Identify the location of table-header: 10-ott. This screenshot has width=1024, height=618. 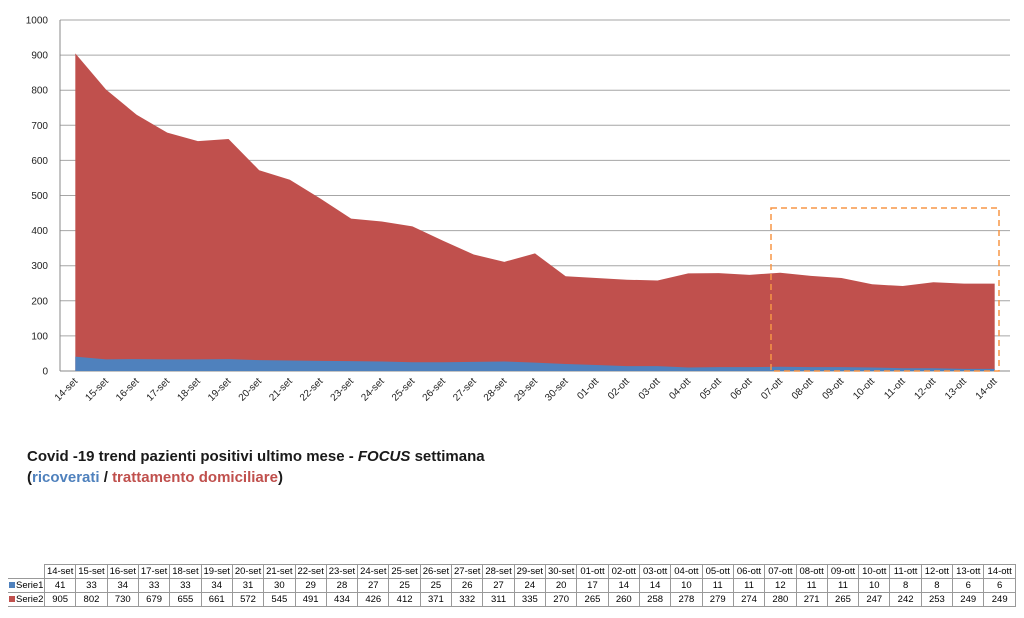
(874, 571).